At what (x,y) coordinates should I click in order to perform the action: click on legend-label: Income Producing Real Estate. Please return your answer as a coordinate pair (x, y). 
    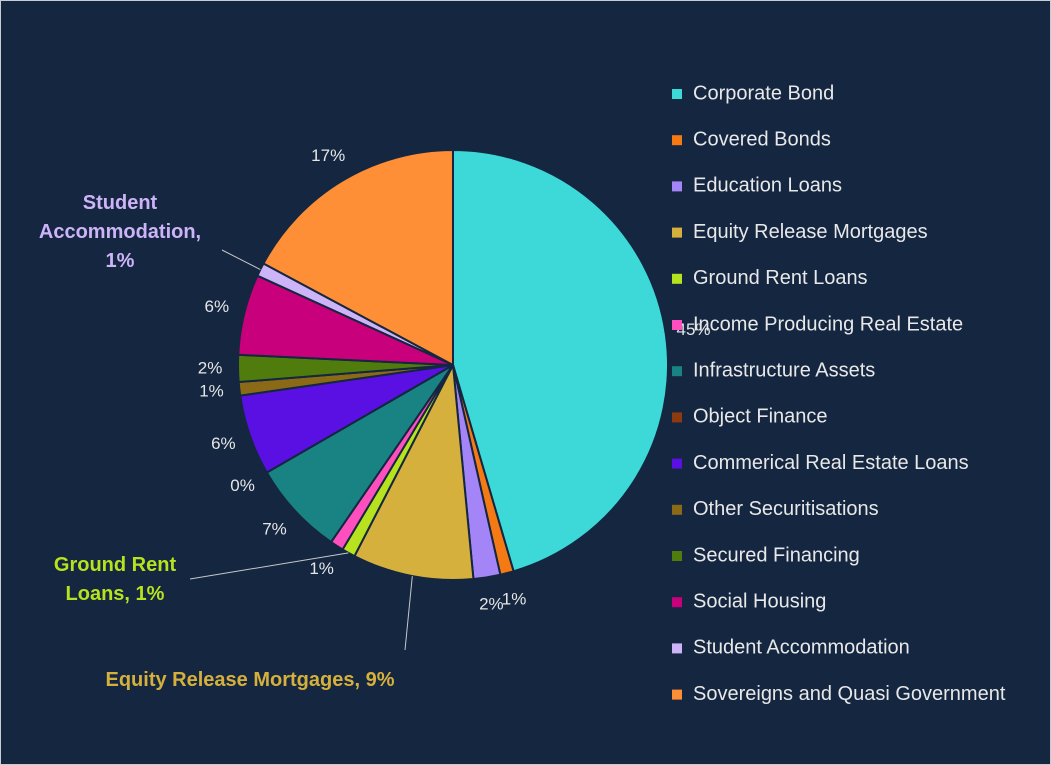
    Looking at the image, I should click on (828, 324).